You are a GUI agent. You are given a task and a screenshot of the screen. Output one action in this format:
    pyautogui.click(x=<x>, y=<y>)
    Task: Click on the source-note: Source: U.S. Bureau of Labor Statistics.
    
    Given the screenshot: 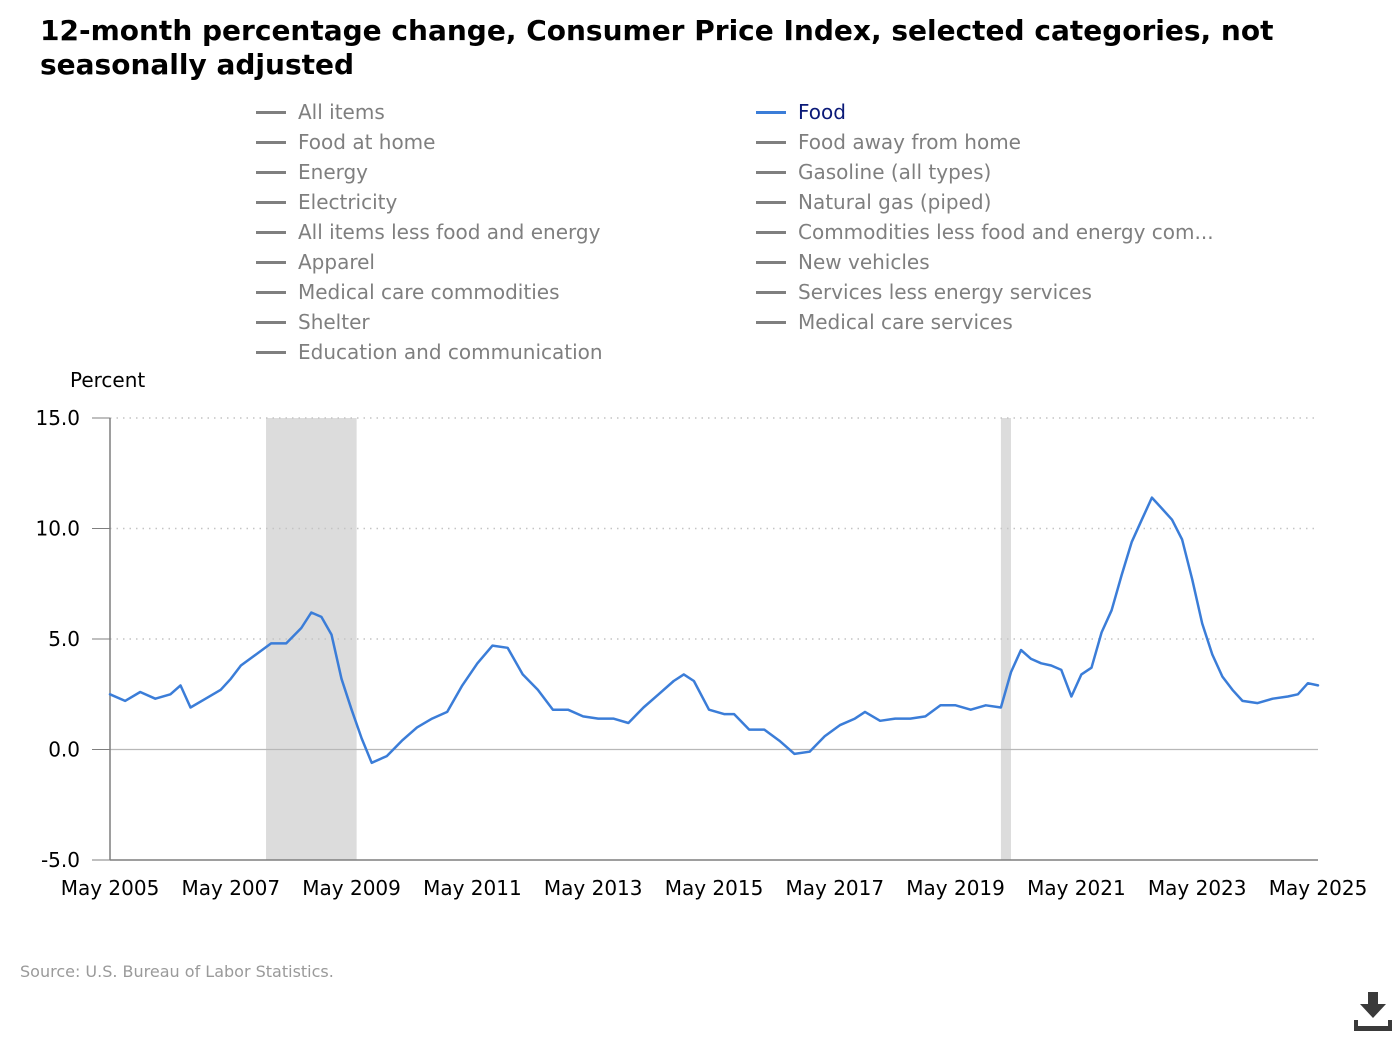 What is the action you would take?
    pyautogui.click(x=177, y=971)
    